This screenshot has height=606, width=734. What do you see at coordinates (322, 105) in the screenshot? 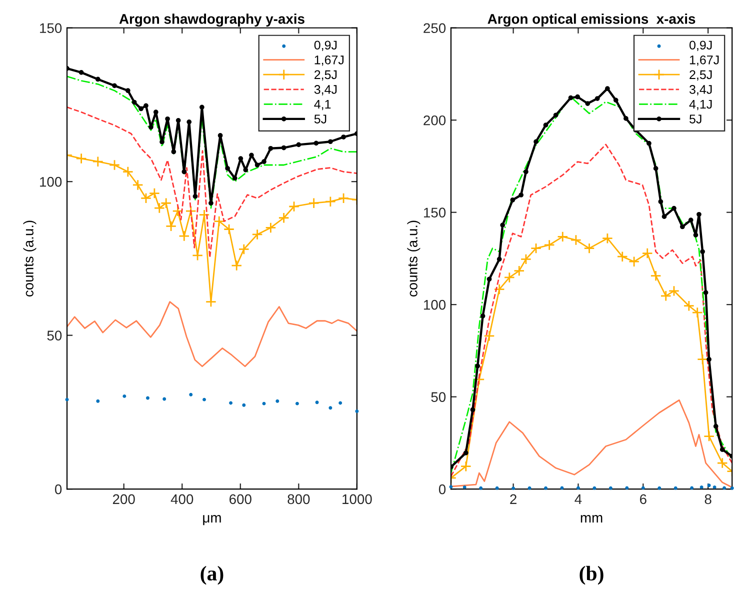
I see `legend-label: 4,1` at bounding box center [322, 105].